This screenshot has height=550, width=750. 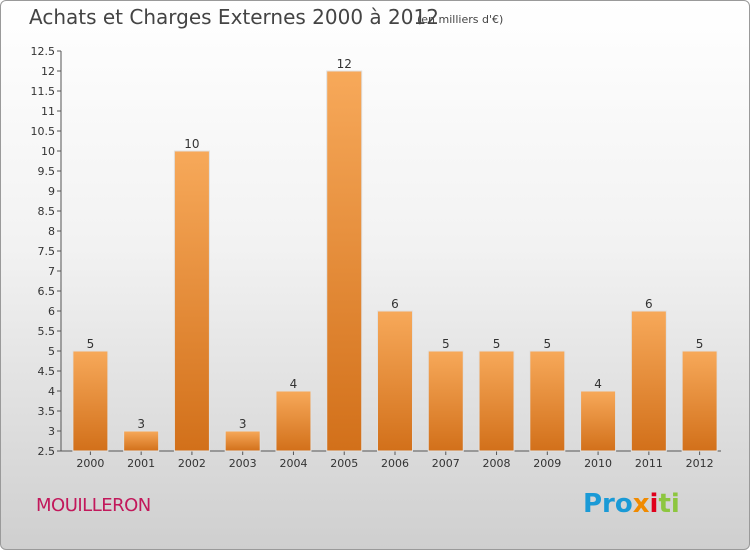 I want to click on bar-2001, so click(x=141, y=441).